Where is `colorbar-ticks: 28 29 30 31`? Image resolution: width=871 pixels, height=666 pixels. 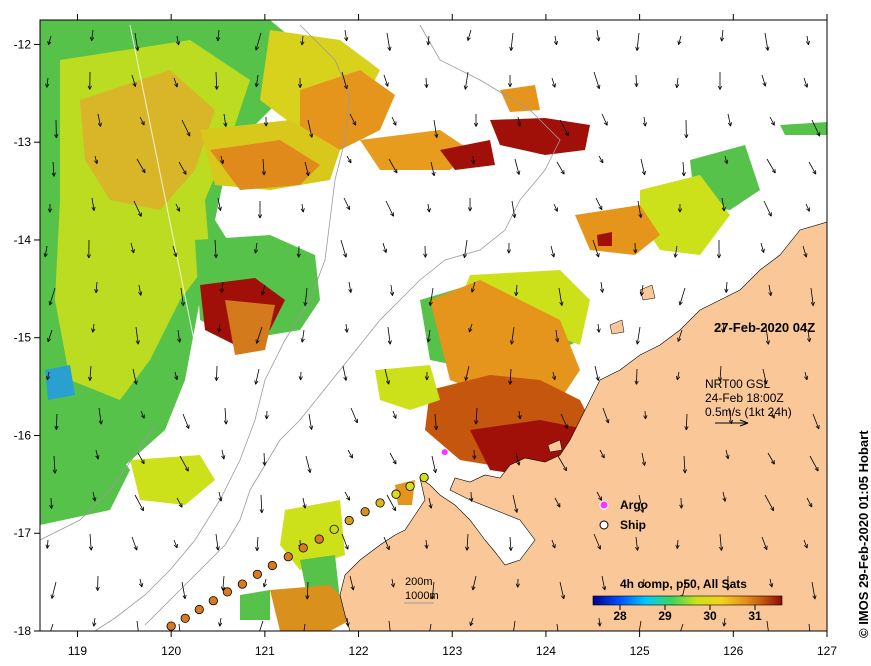 colorbar-ticks: 28 29 30 31 is located at coordinates (687, 614).